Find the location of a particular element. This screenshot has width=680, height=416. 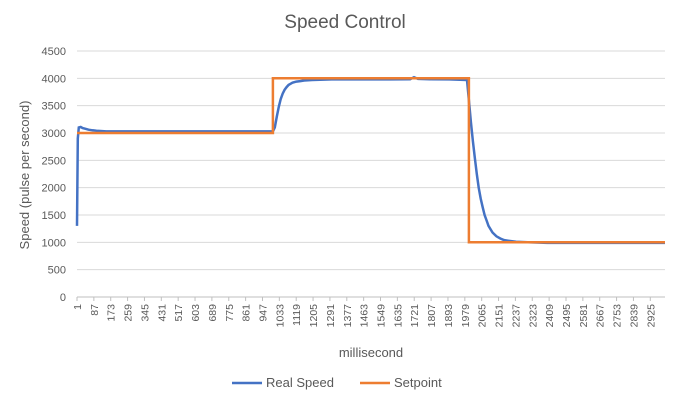

x-tick-label: 1979 is located at coordinates (466, 316).